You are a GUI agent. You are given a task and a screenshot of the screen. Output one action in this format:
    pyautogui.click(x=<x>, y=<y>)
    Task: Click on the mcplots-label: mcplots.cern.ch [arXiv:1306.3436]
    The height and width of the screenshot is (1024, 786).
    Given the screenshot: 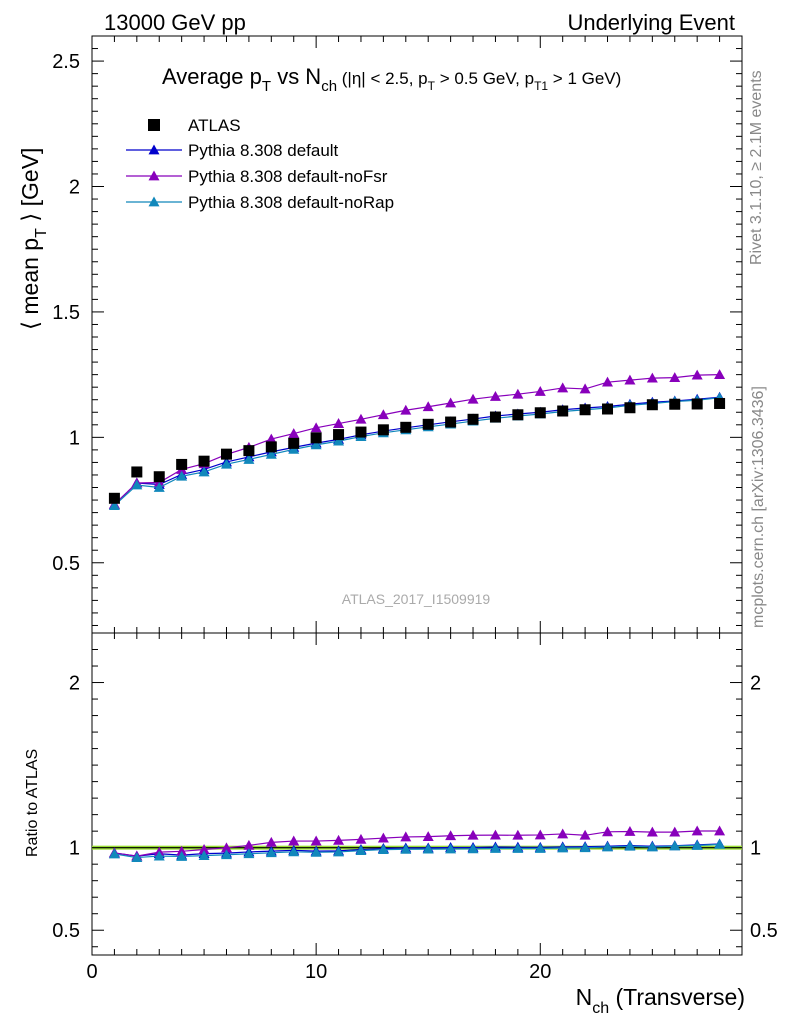 What is the action you would take?
    pyautogui.click(x=758, y=507)
    